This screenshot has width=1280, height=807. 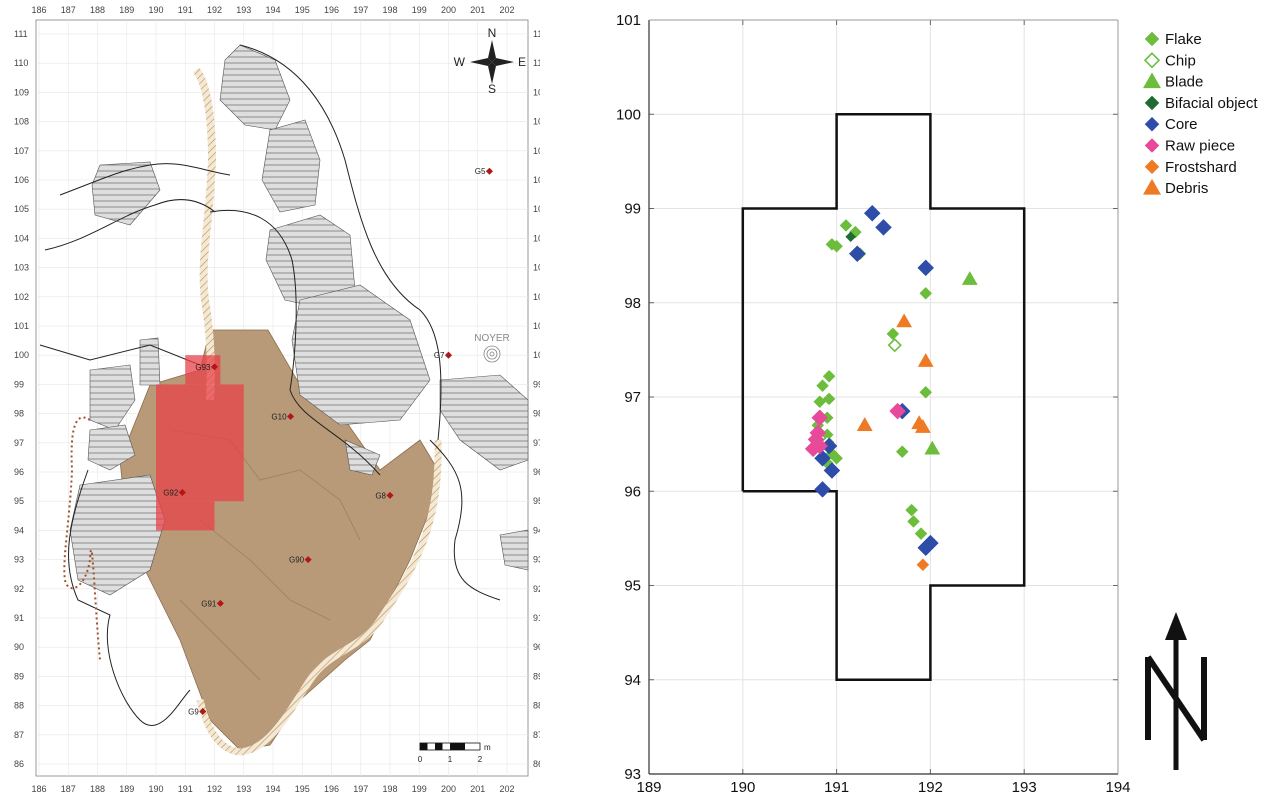 What do you see at coordinates (19, 618) in the screenshot?
I see `map-y-tick-label: 91` at bounding box center [19, 618].